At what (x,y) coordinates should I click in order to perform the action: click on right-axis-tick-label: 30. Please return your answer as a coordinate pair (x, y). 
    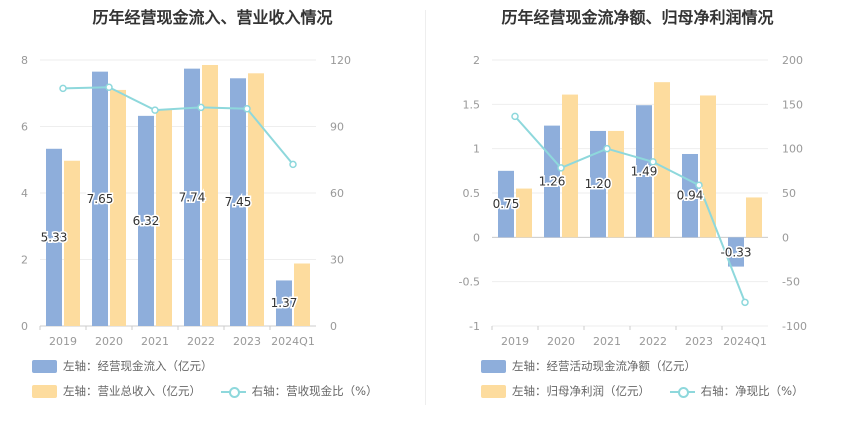
    Looking at the image, I should click on (337, 260).